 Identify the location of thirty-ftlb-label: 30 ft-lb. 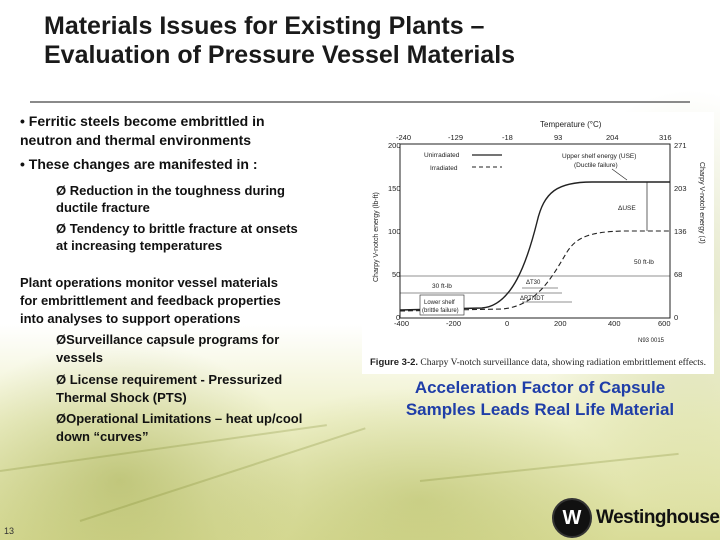
(442, 286).